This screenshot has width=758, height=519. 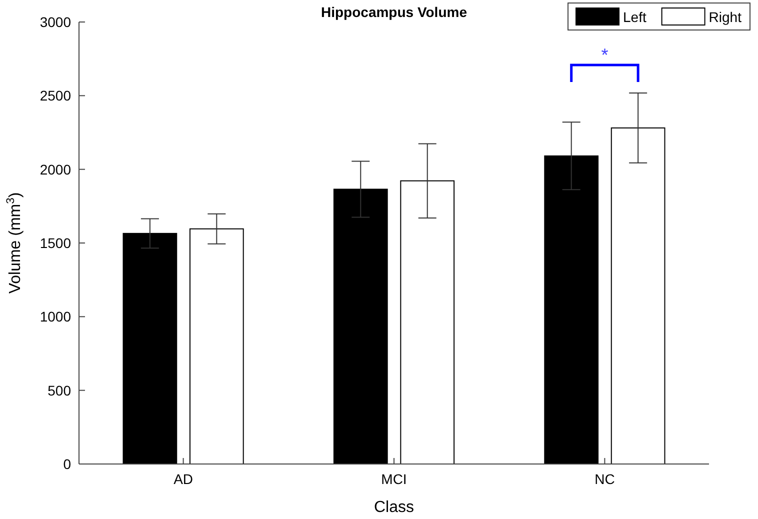 What do you see at coordinates (56, 22) in the screenshot?
I see `y-tick-label: 3000` at bounding box center [56, 22].